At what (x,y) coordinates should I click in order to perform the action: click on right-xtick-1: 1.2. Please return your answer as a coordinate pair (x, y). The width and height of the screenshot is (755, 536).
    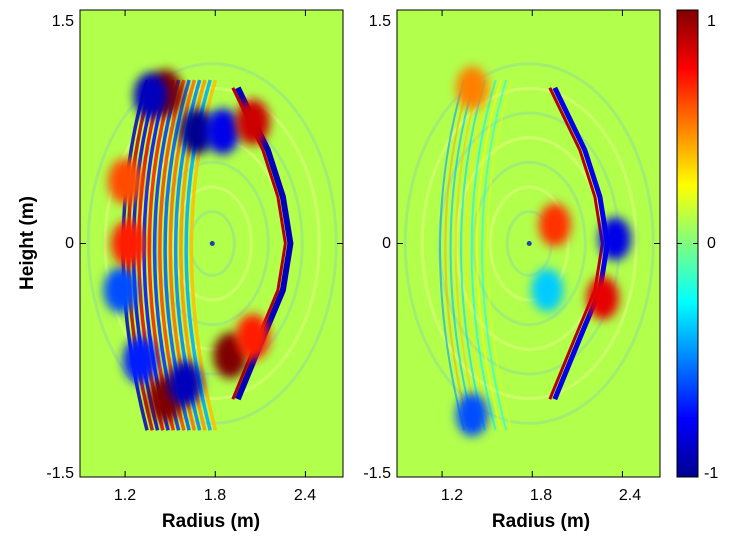
    Looking at the image, I should click on (452, 495).